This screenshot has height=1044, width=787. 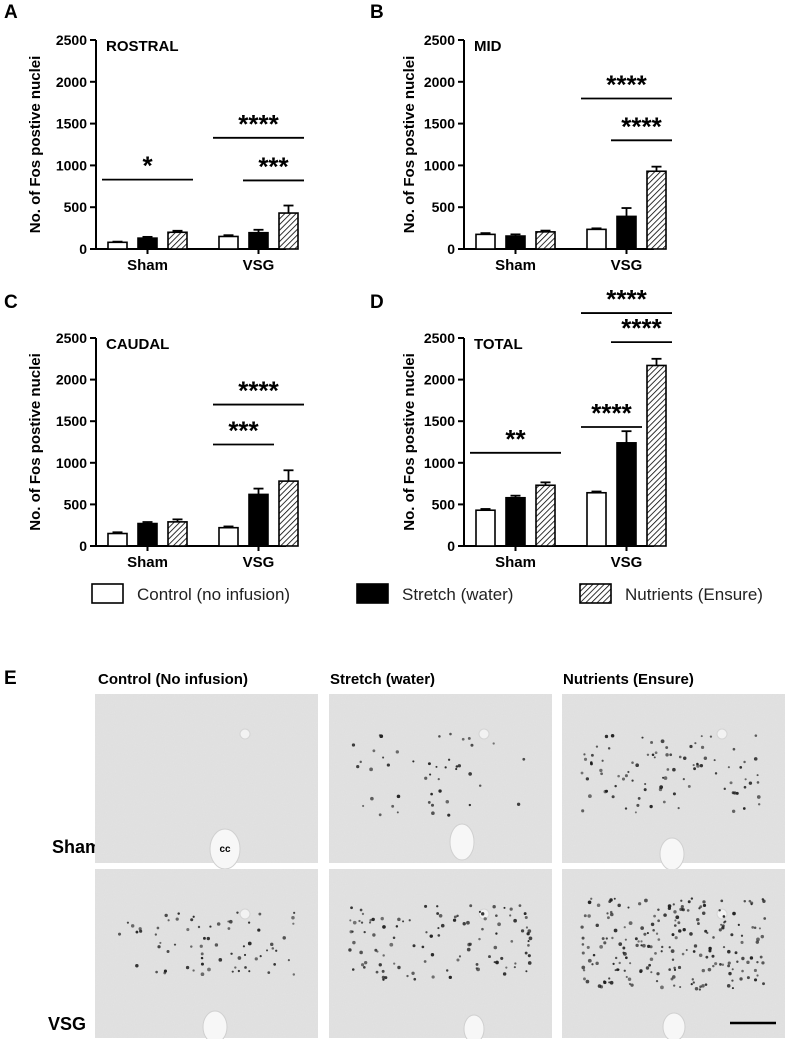 What do you see at coordinates (409, 442) in the screenshot?
I see `y-axis-title: No. of Fos postive nuclei` at bounding box center [409, 442].